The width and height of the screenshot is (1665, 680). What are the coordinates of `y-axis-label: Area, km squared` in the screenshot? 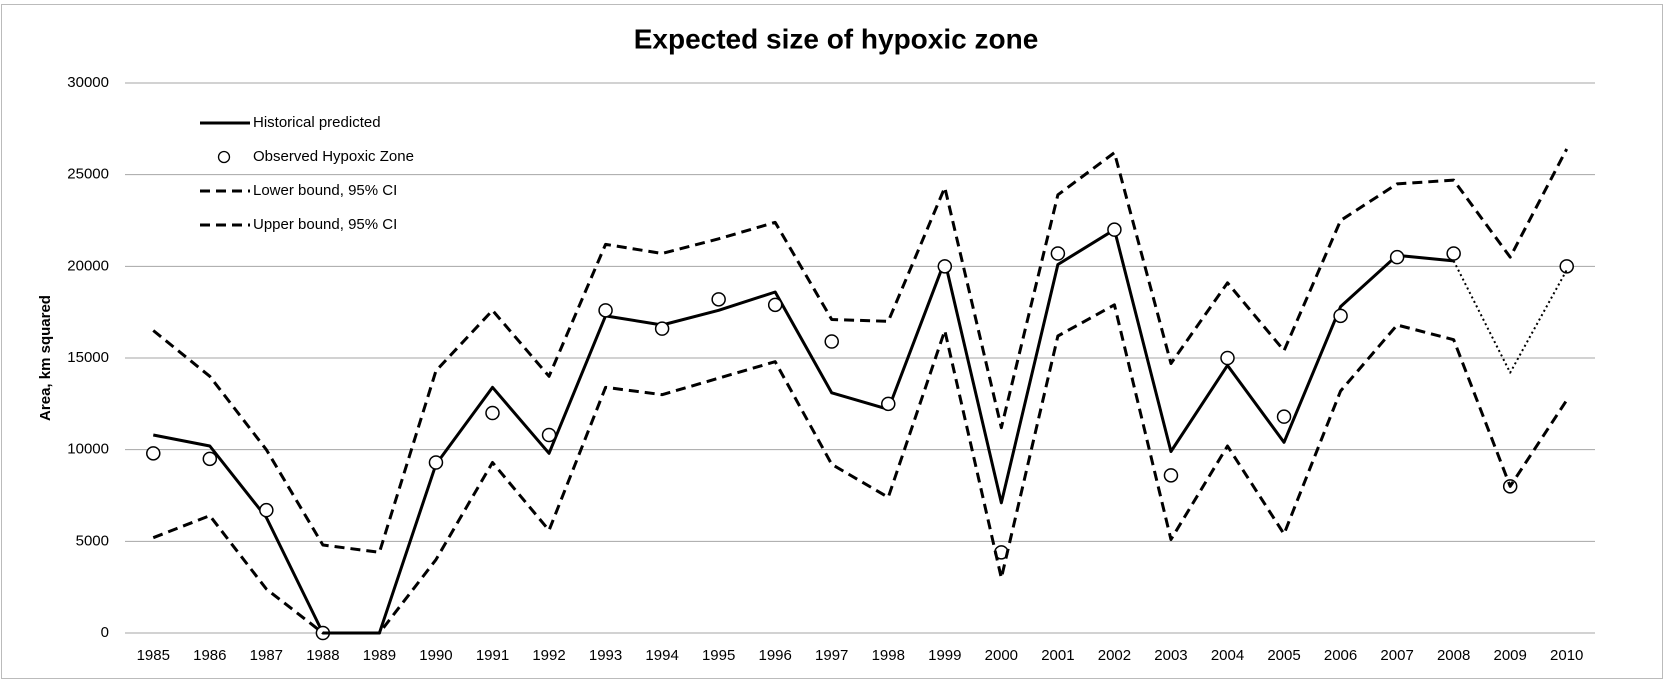 It's located at (45, 358).